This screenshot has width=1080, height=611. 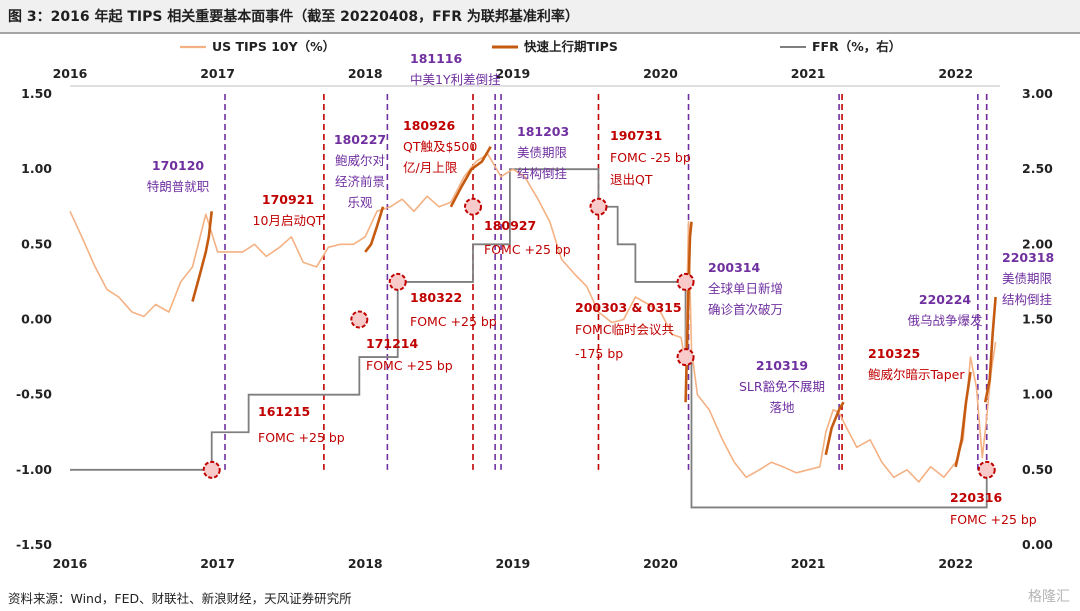 I want to click on event-annotation: SLR豁免不展期, so click(x=782, y=386).